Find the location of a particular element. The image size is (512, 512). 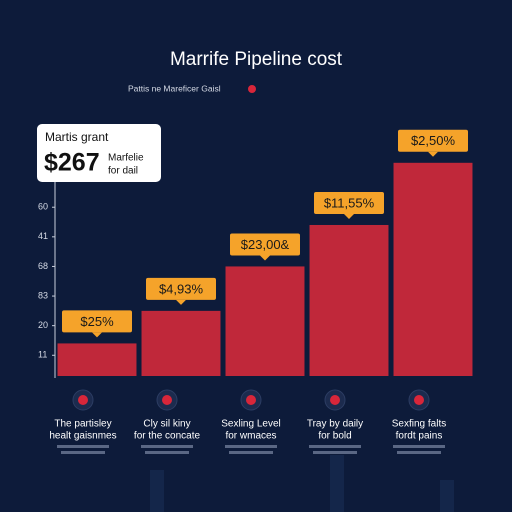

callout-note: Marfelie is located at coordinates (126, 158).